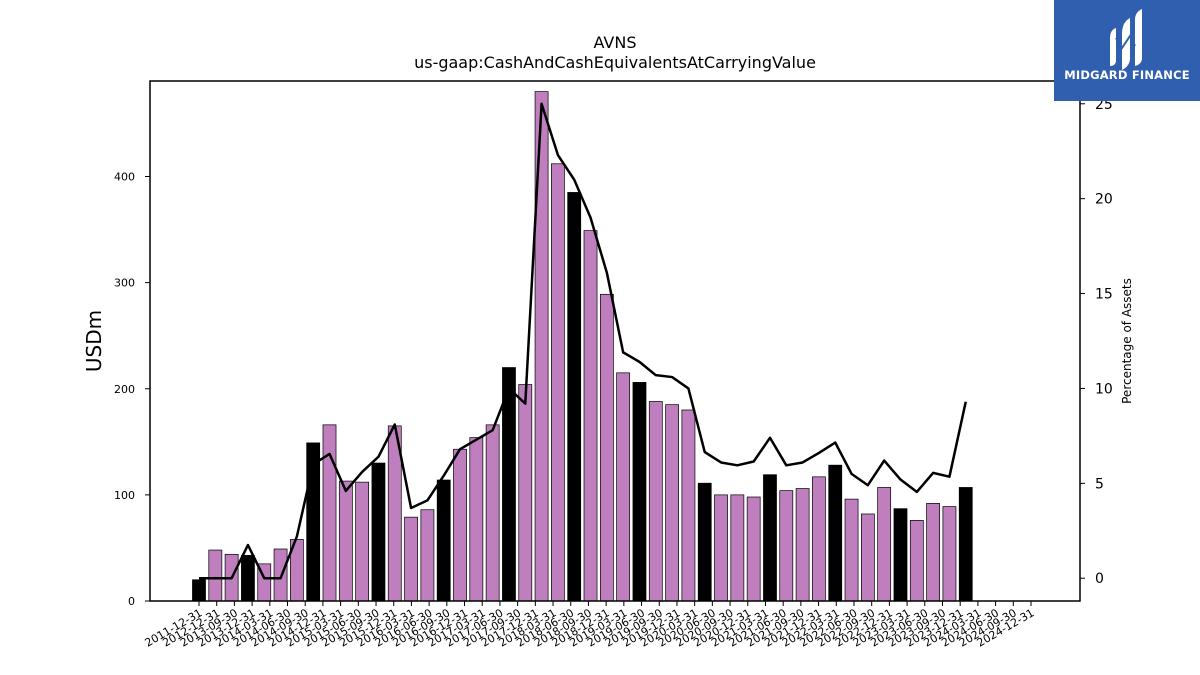 The width and height of the screenshot is (1200, 675). Describe the element at coordinates (131, 601) in the screenshot. I see `y-left-tick-label: 0` at that location.